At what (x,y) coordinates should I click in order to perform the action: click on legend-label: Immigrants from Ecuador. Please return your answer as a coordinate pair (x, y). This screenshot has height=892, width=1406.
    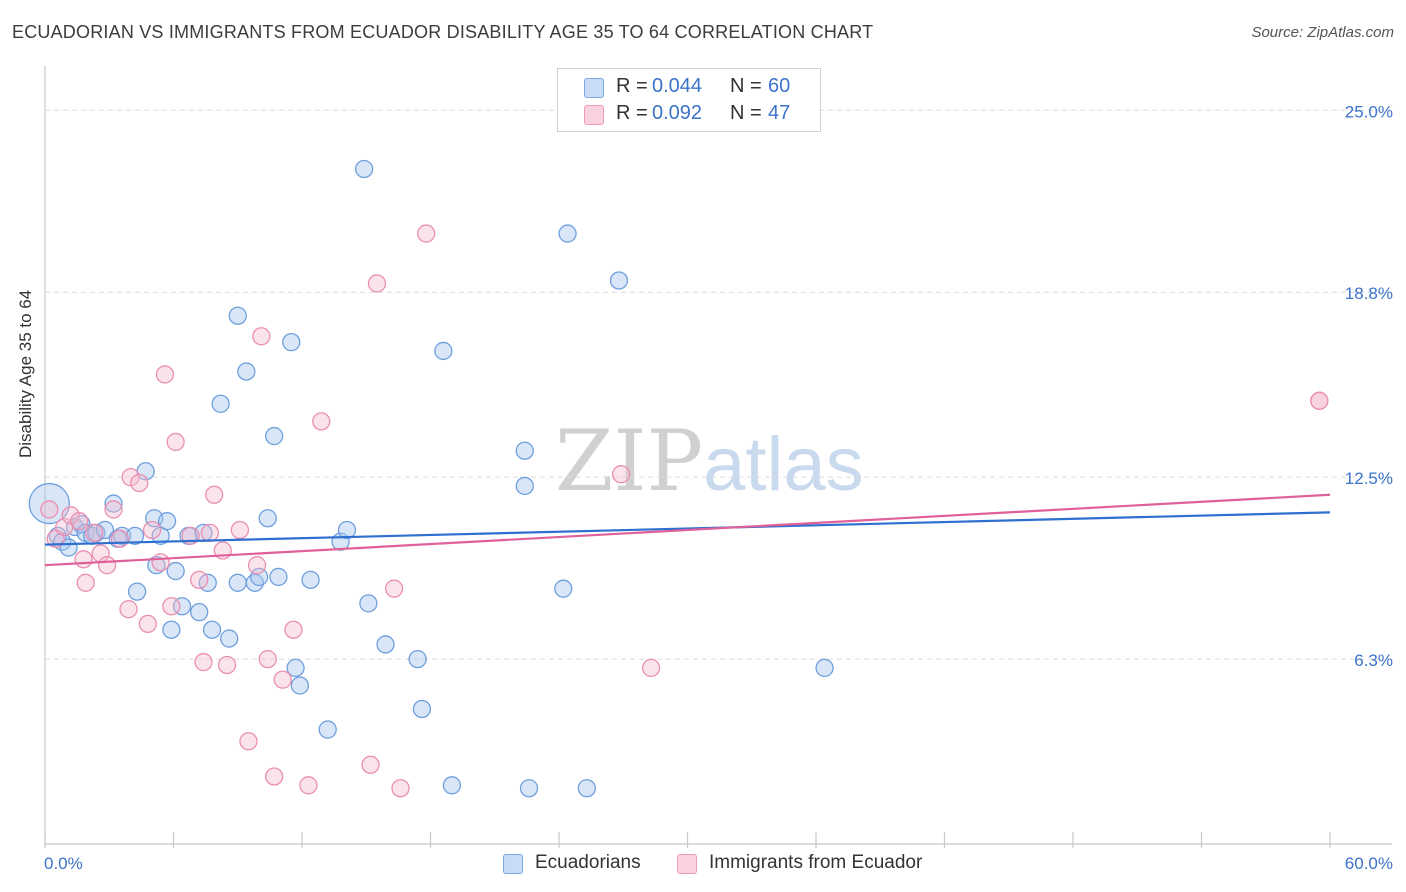
    Looking at the image, I should click on (816, 862).